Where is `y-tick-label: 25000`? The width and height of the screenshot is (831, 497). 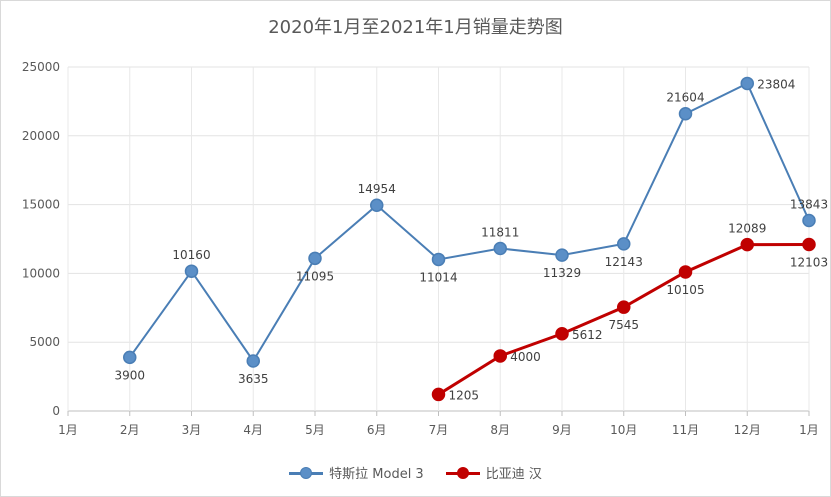 y-tick-label: 25000 is located at coordinates (41, 67).